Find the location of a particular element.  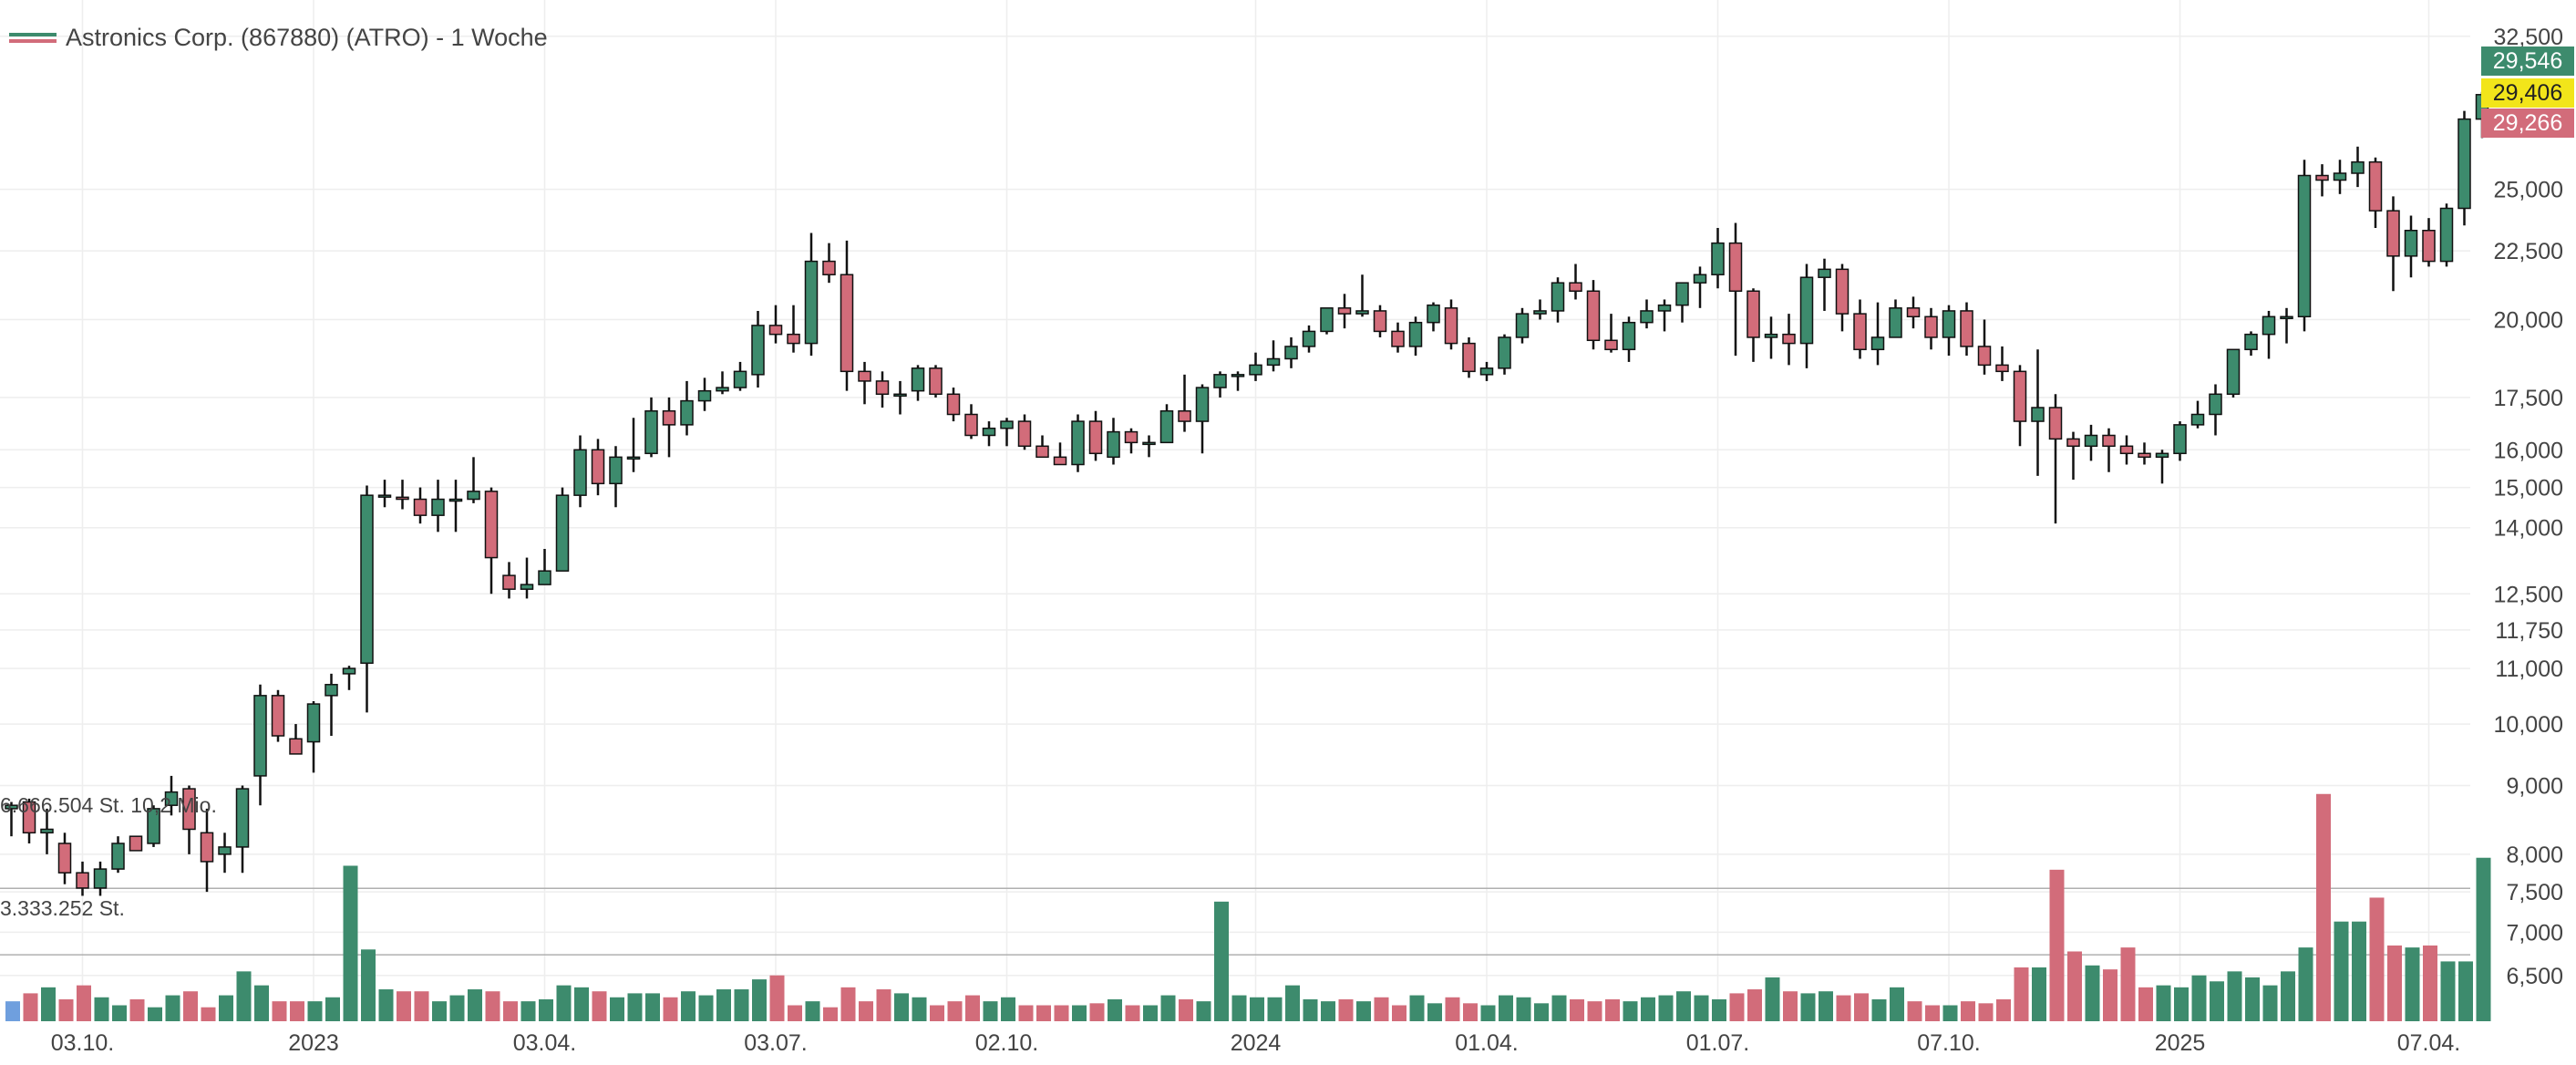

y-tick-label: 10,000 is located at coordinates (2528, 725).